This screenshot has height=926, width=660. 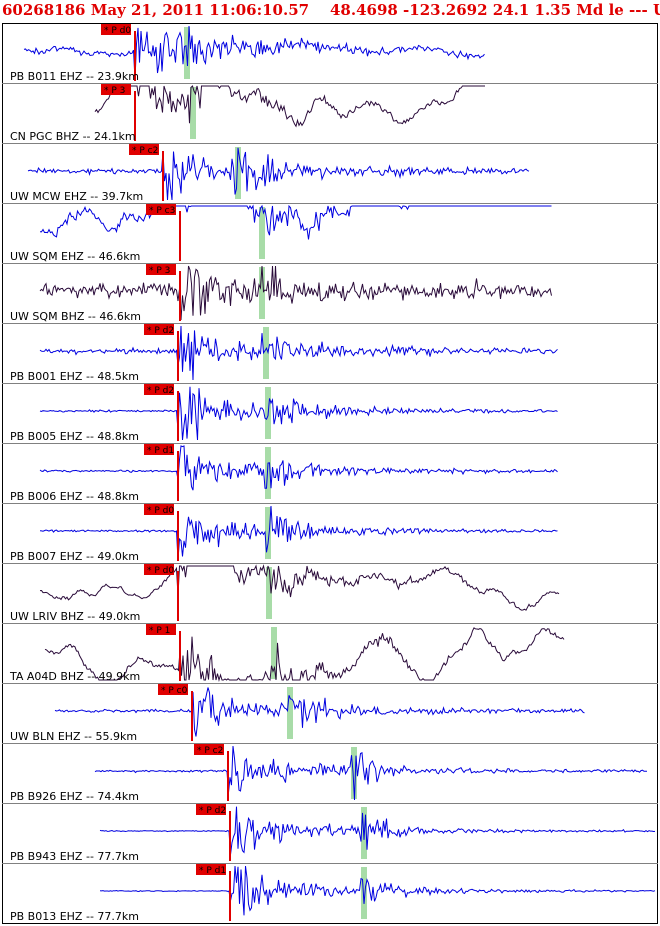 I want to click on trace-row: * P c3 UW SQM EHZ -- 46.6km, so click(x=330, y=233).